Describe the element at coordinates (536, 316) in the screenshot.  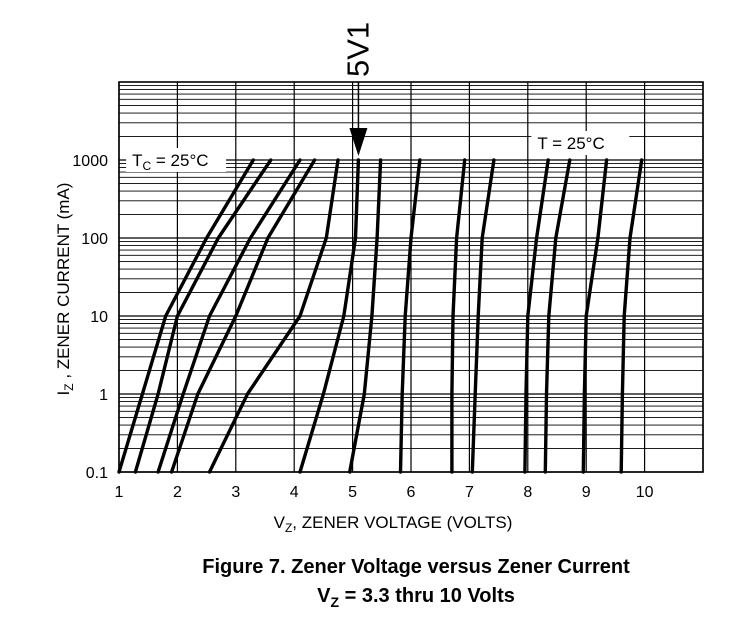
I see `curve-8v2` at that location.